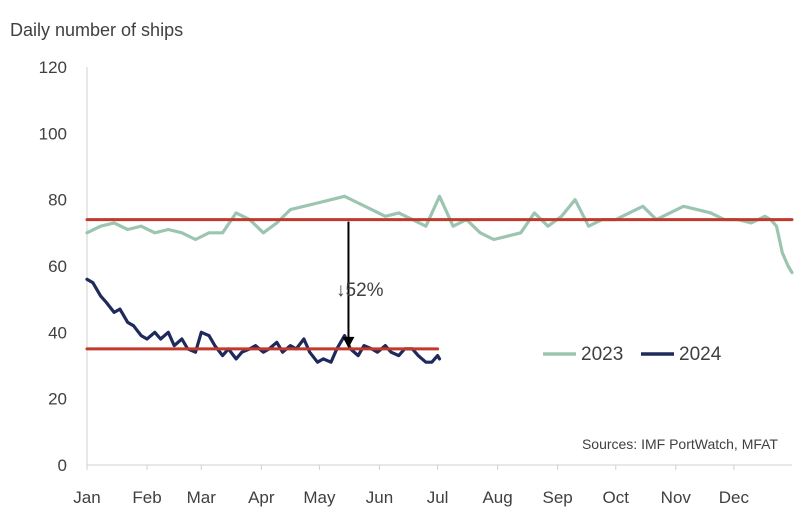  Describe the element at coordinates (261, 497) in the screenshot. I see `x-tick-label: Apr` at that location.